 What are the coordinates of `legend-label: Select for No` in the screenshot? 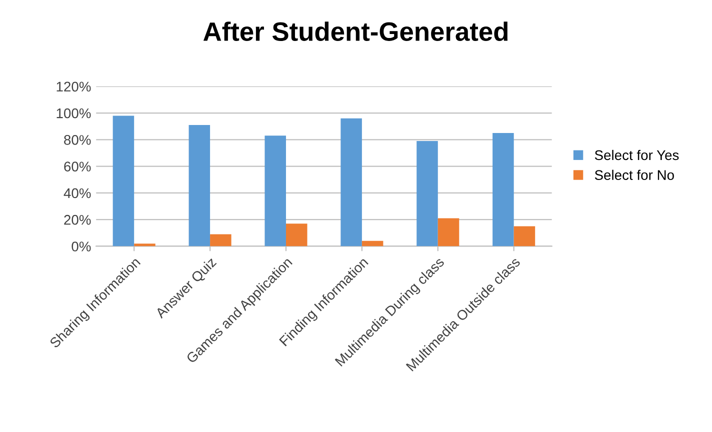 It's located at (634, 175).